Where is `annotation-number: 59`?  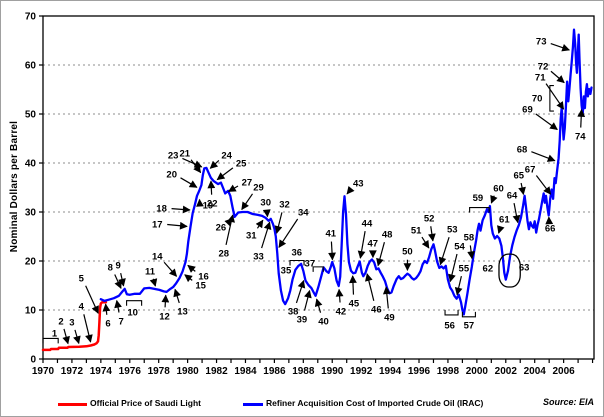
annotation-number: 59 is located at coordinates (478, 198).